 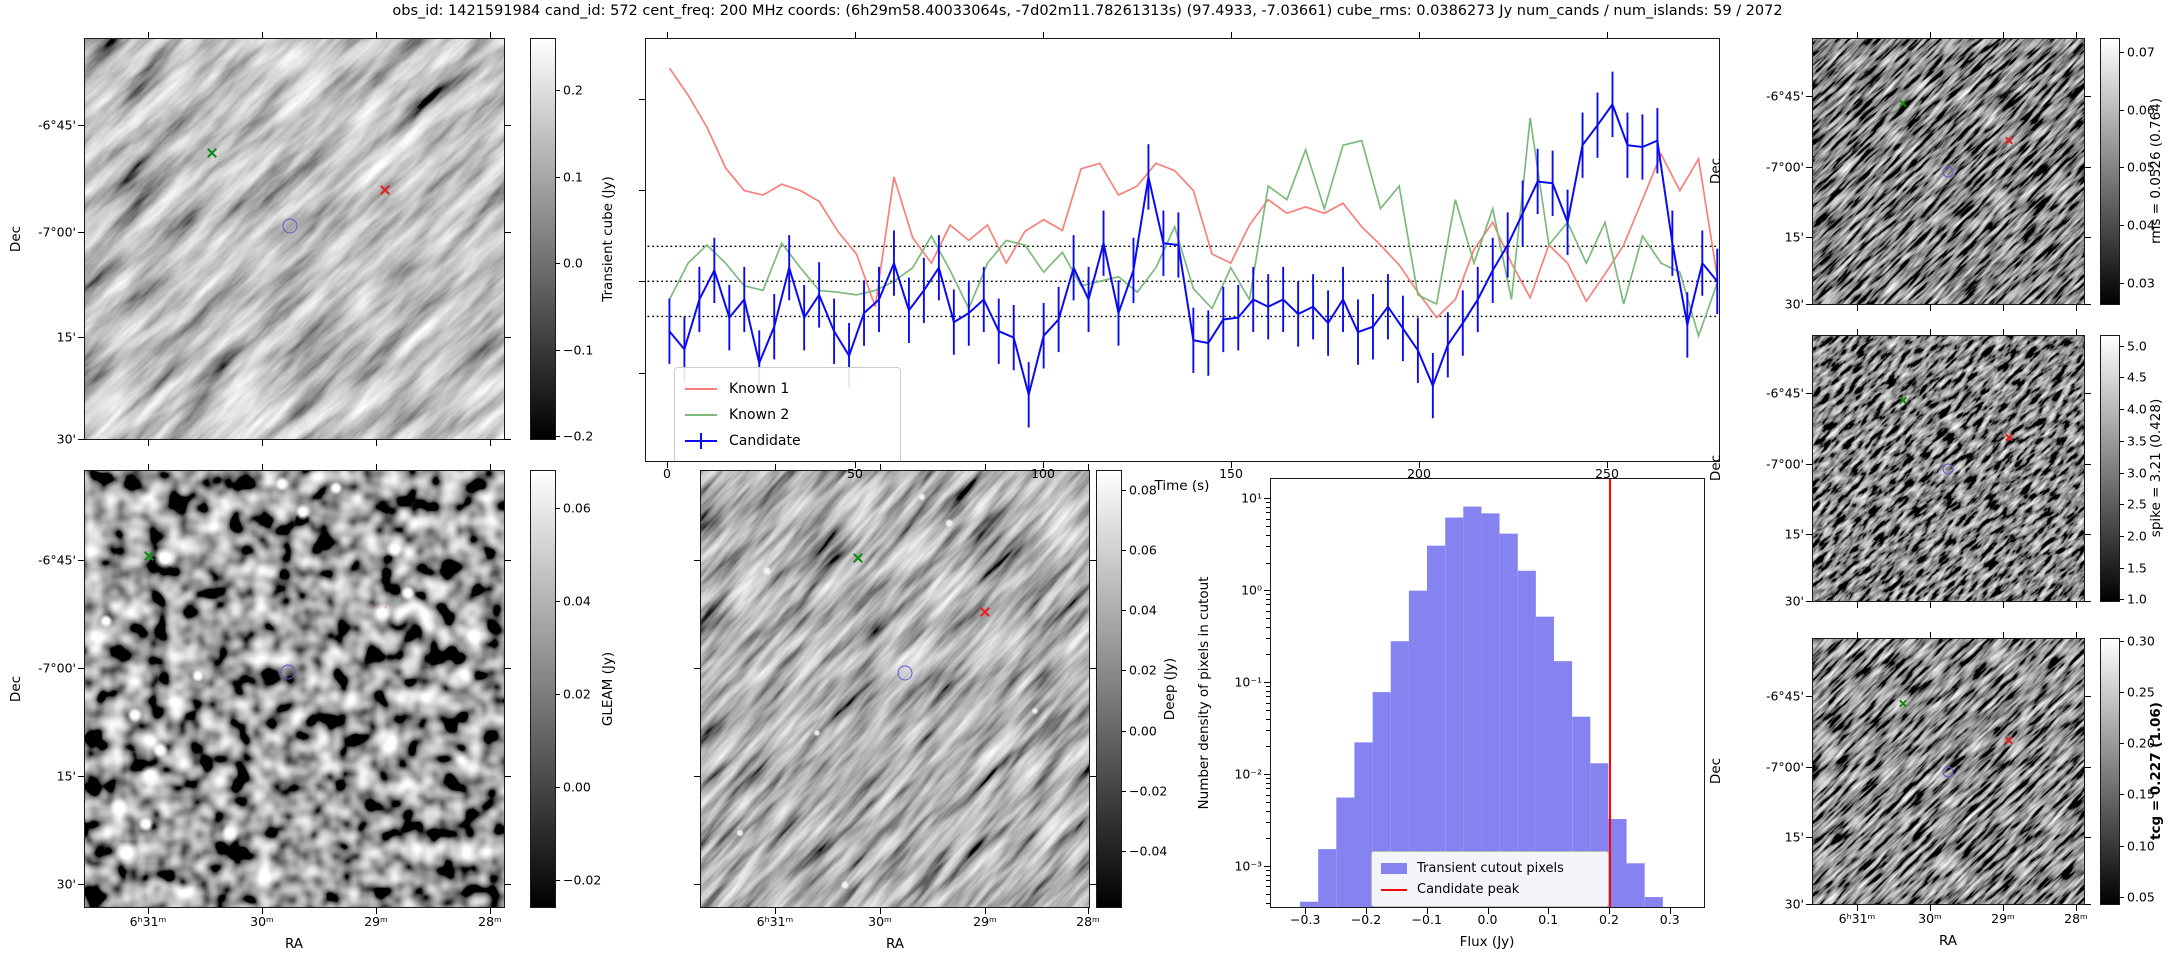 What do you see at coordinates (1468, 889) in the screenshot?
I see `legend-label: Candidate peak` at bounding box center [1468, 889].